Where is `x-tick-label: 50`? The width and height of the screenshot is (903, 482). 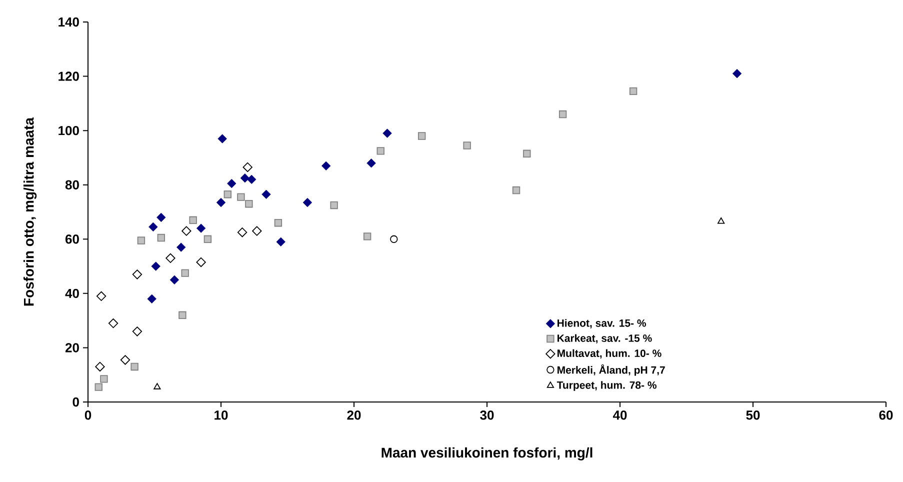 x-tick-label: 50 is located at coordinates (753, 415).